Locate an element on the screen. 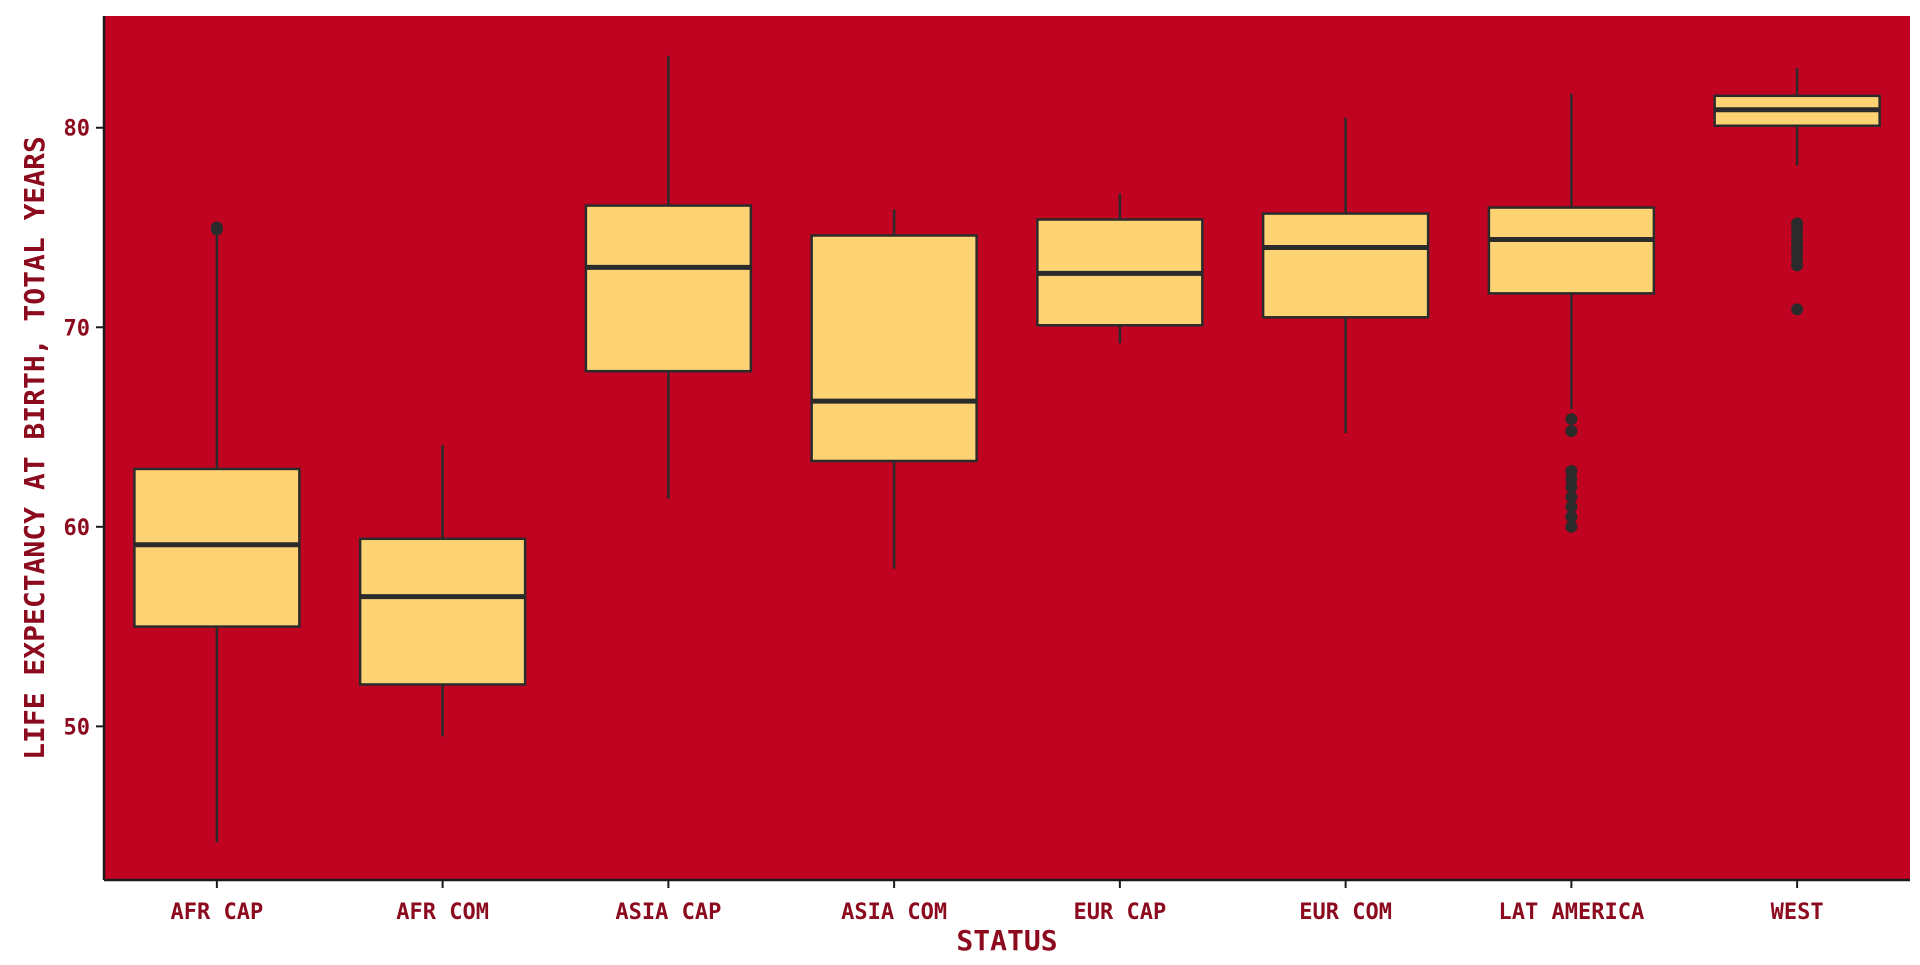  x-tick-label: ASIA CAP is located at coordinates (668, 912).